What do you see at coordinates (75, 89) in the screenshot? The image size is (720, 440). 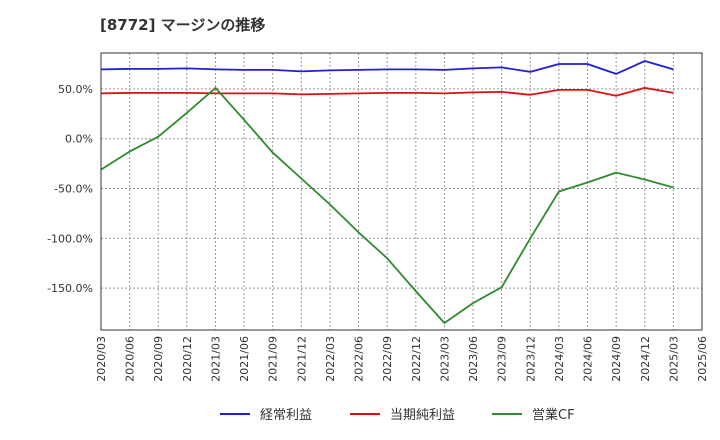 I see `y-tick-label: 50.0%` at bounding box center [75, 89].